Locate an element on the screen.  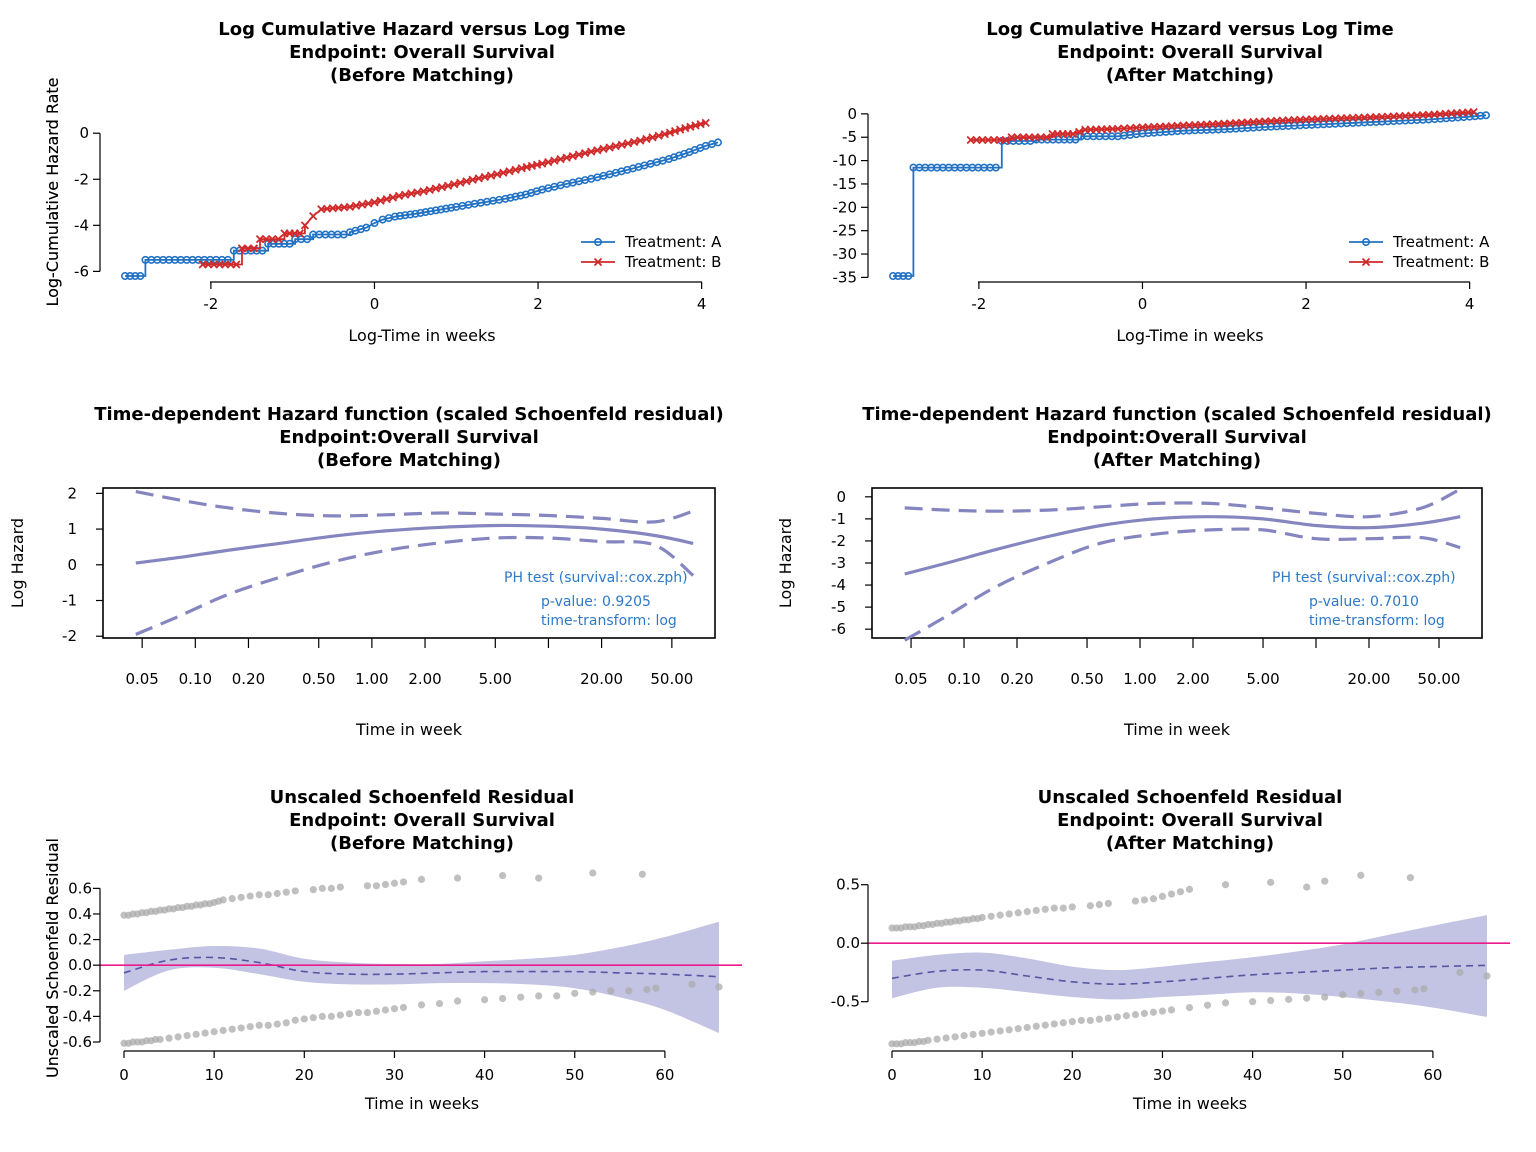
x-tick-label: 0 is located at coordinates (892, 1075).